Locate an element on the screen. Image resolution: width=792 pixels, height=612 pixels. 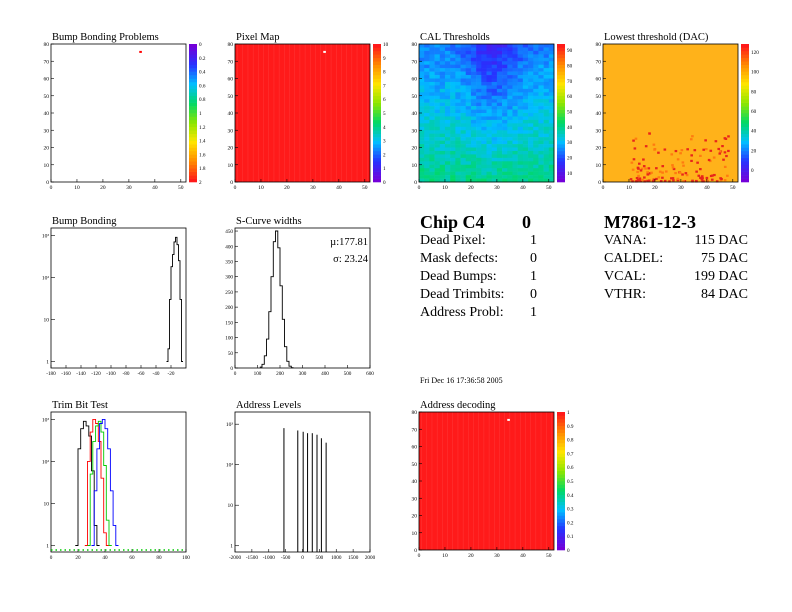
x-tick-label: -2000 is located at coordinates (235, 558).